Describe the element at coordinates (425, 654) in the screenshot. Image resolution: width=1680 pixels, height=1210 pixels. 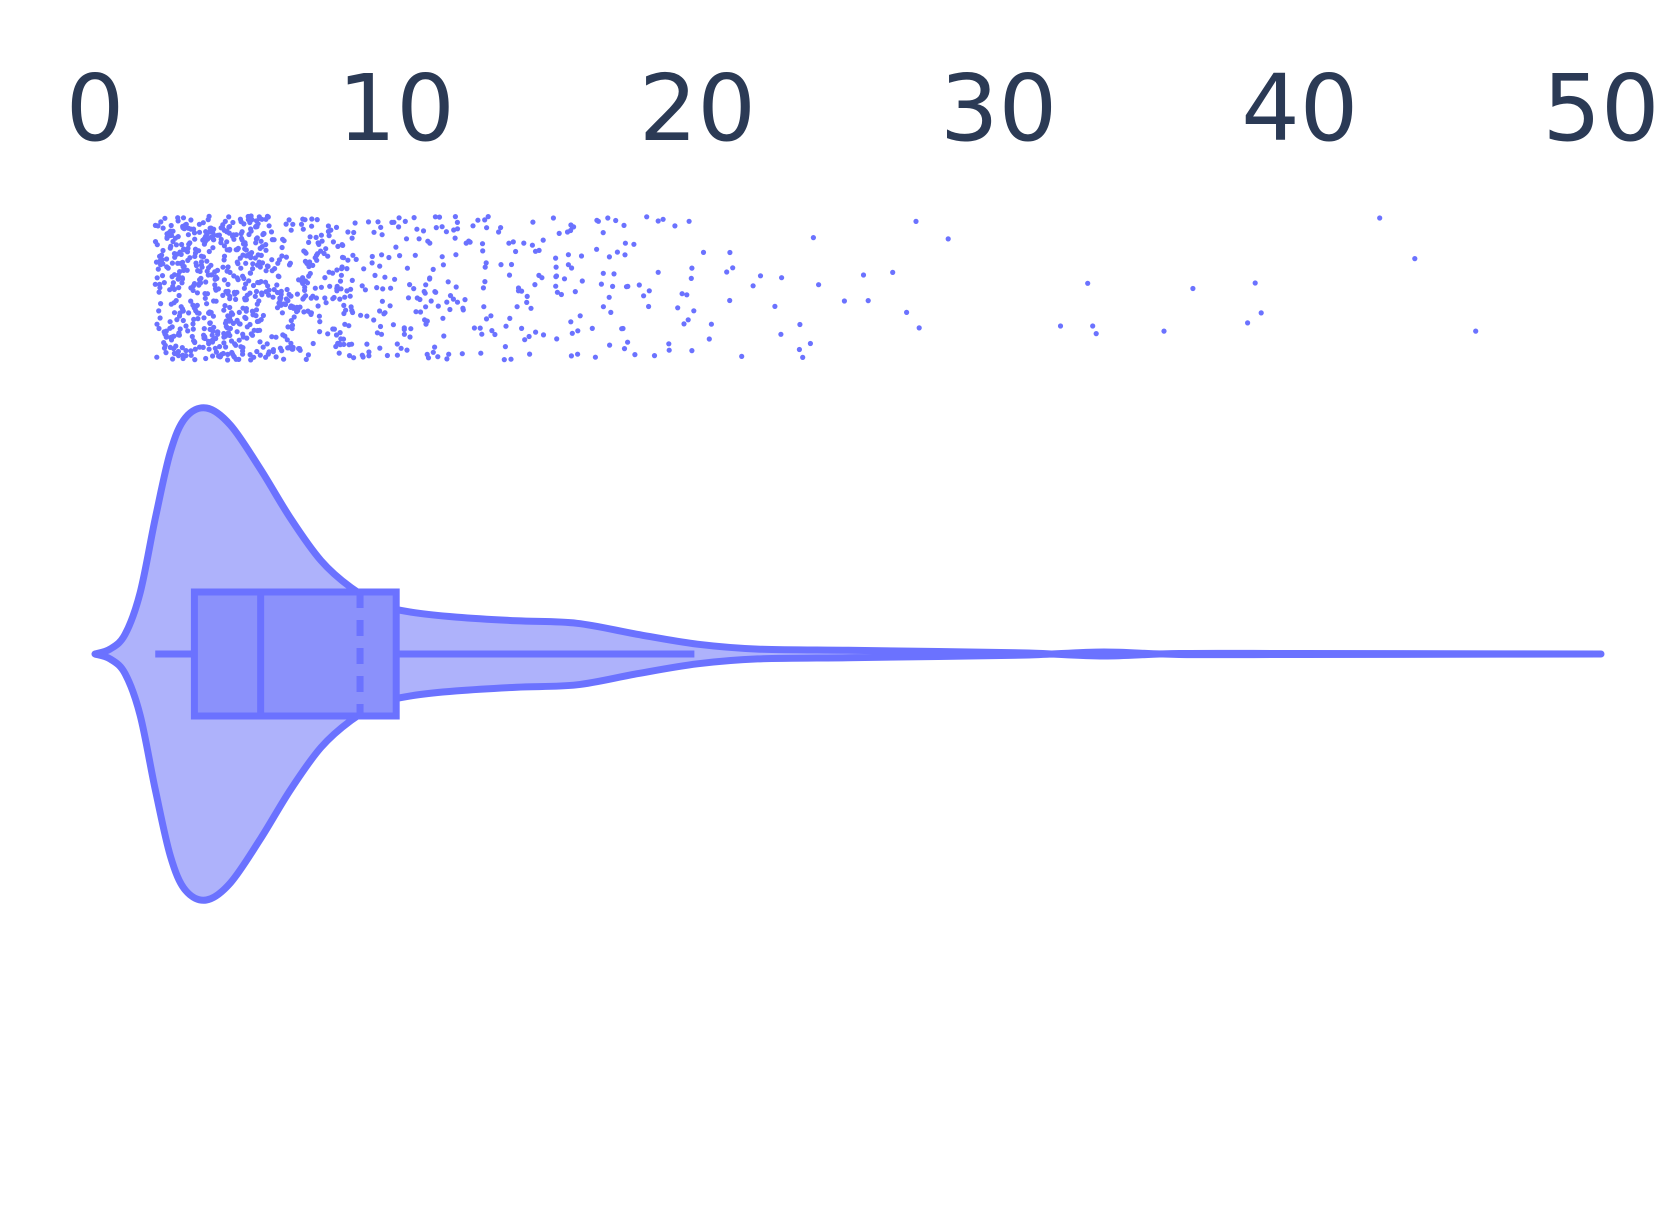
I see `box-plot` at that location.